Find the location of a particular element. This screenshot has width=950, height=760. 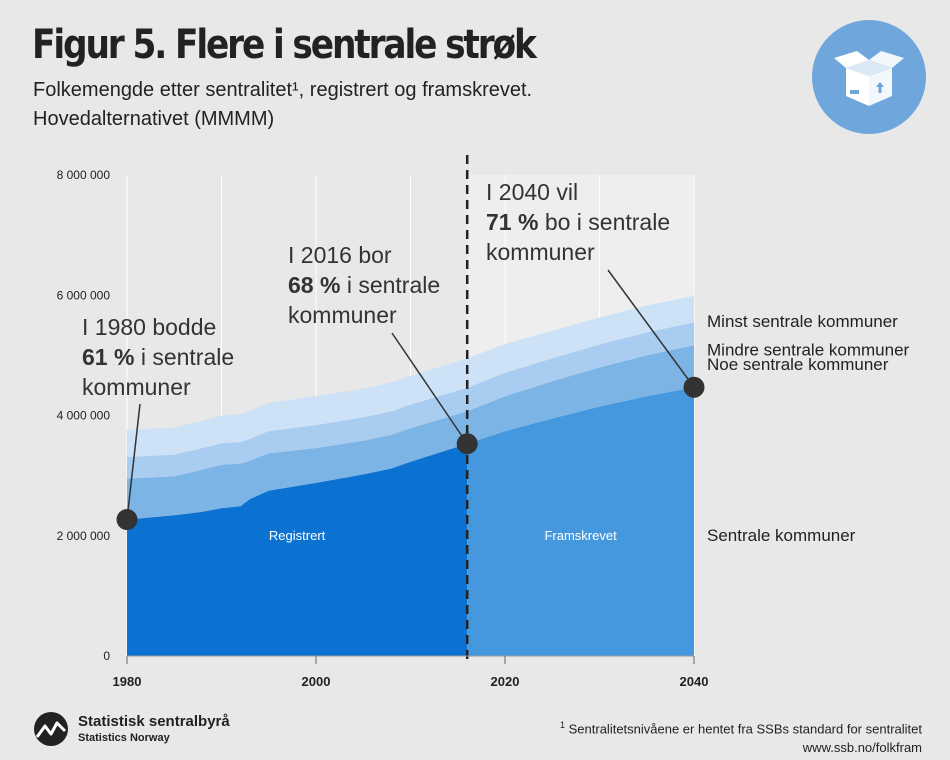

callout-line-2016 is located at coordinates (429, 388).